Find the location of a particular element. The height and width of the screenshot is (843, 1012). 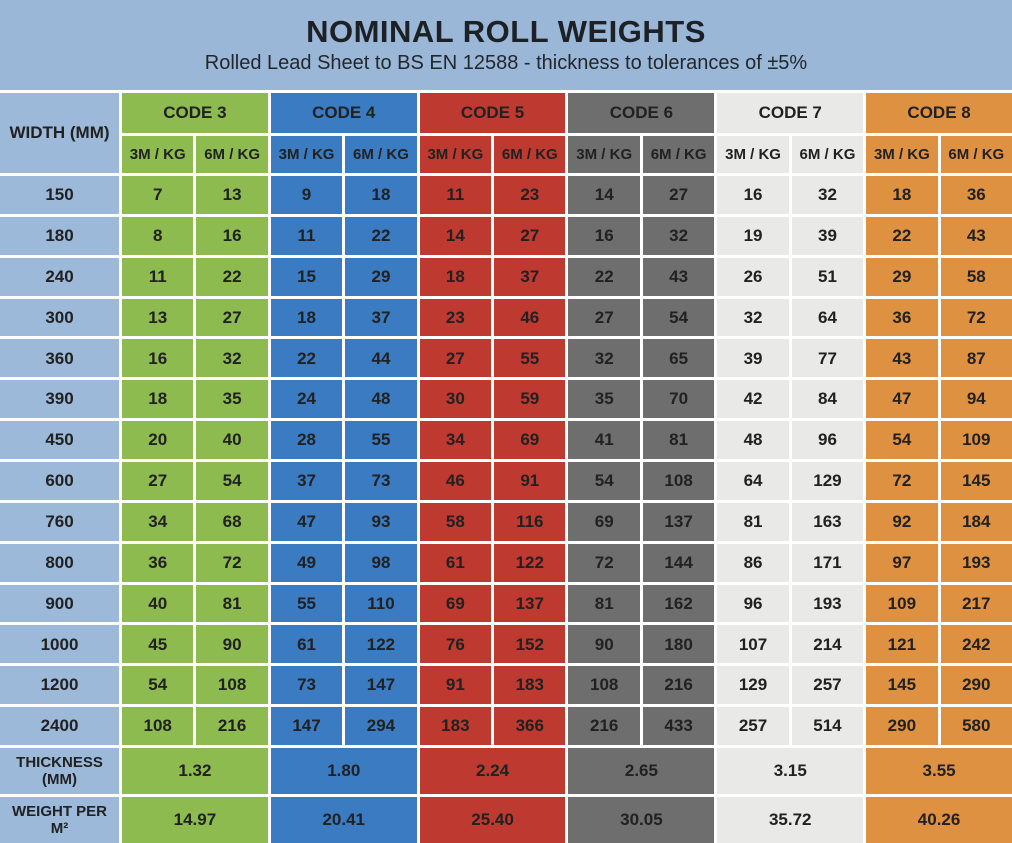

value-cell: 242 is located at coordinates (976, 644).